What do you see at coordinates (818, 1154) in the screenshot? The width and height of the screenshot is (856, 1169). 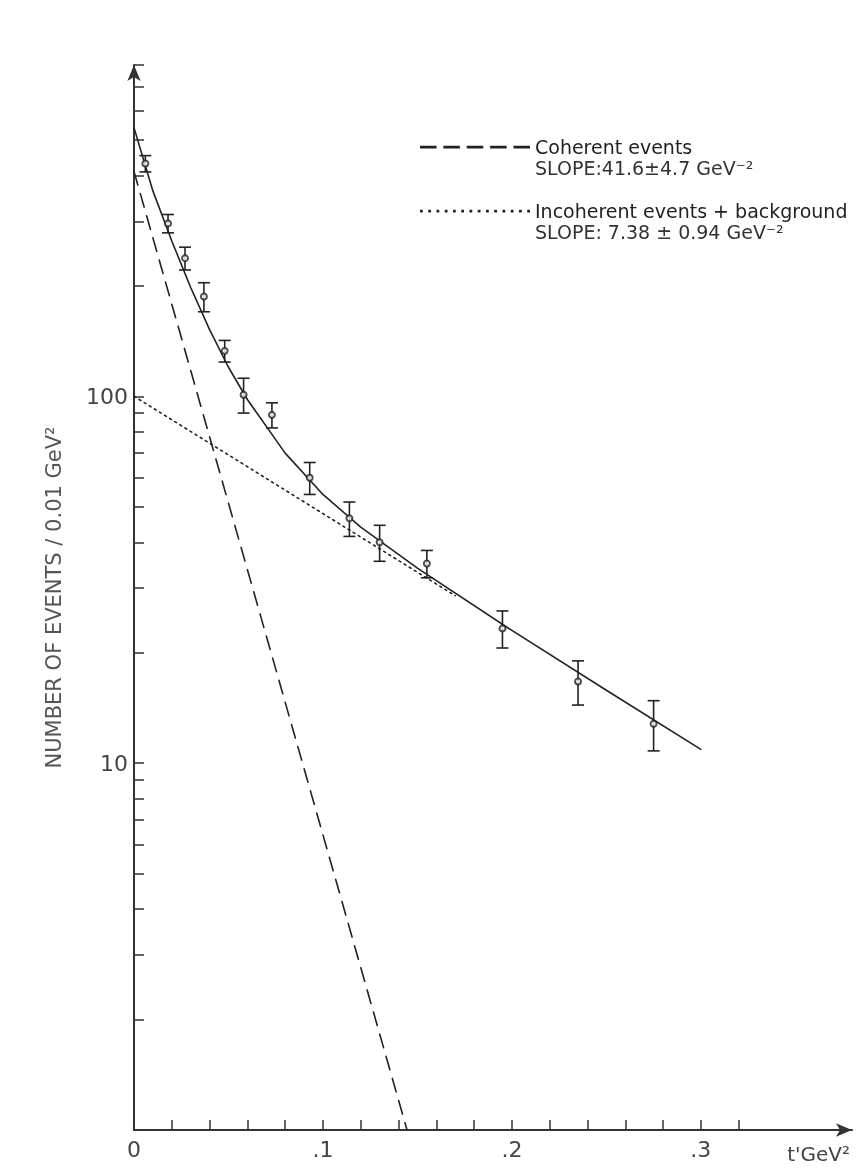 I see `x-axis-title: t'GeV²` at bounding box center [818, 1154].